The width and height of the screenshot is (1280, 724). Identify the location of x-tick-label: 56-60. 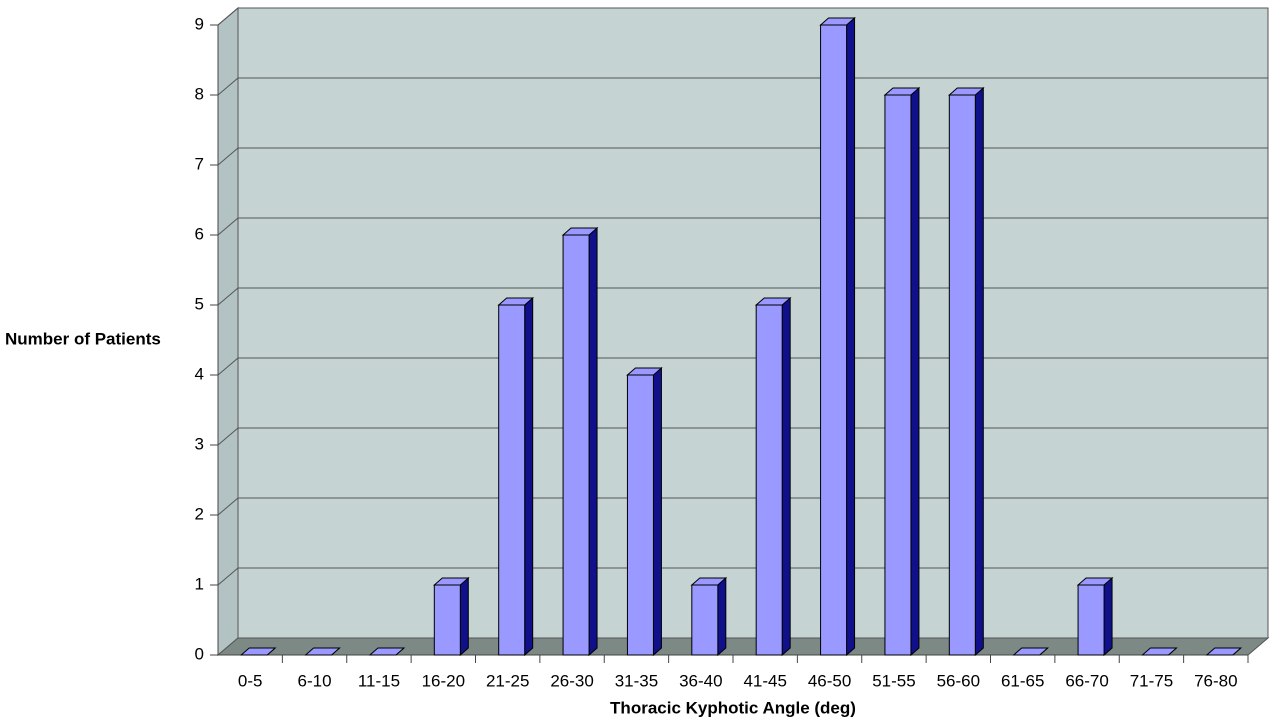
(958, 680).